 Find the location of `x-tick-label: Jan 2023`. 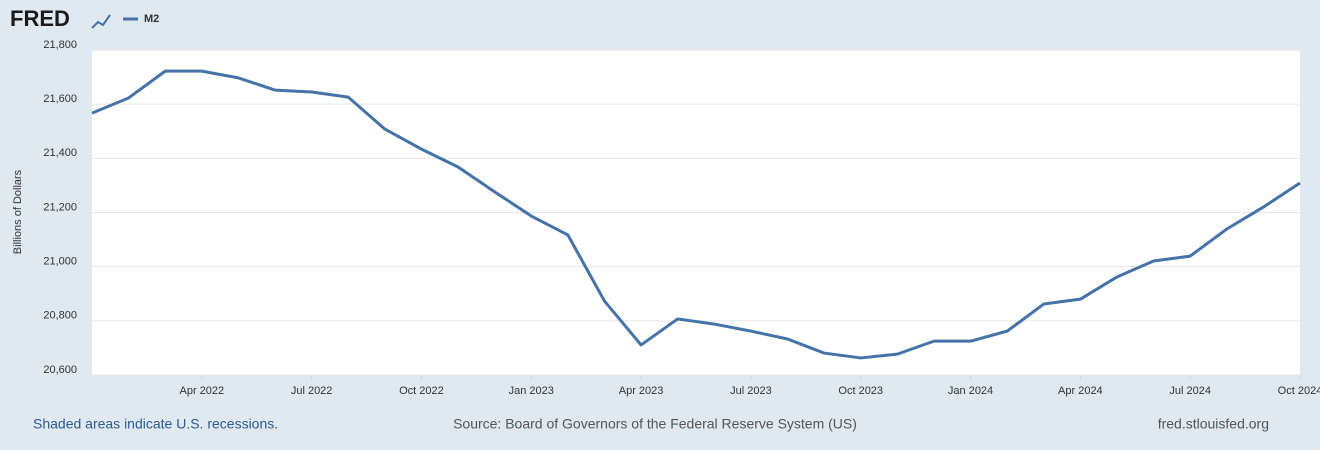

x-tick-label: Jan 2023 is located at coordinates (531, 391).